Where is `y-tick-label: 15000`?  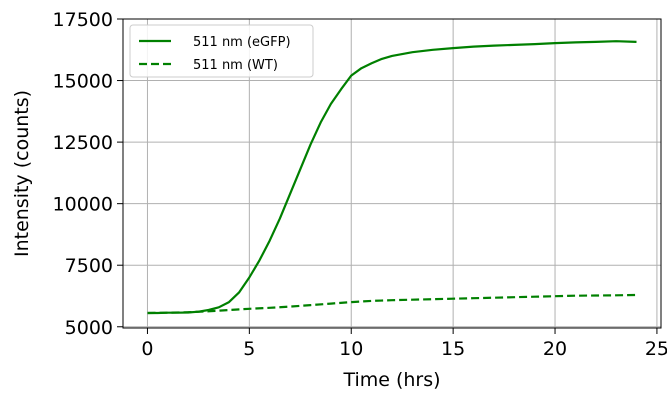
y-tick-label: 15000 is located at coordinates (83, 82).